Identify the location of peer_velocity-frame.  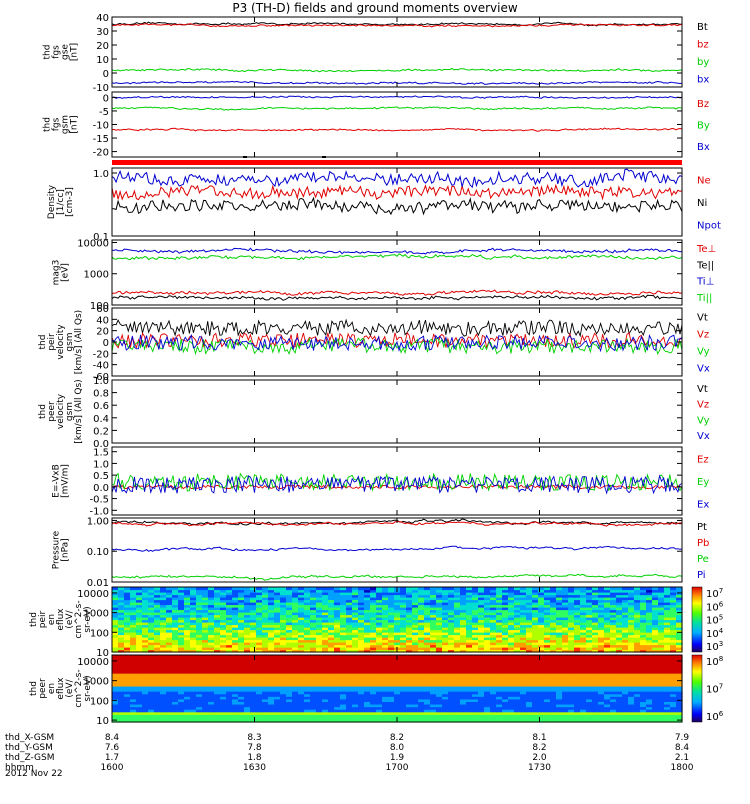
(397, 411).